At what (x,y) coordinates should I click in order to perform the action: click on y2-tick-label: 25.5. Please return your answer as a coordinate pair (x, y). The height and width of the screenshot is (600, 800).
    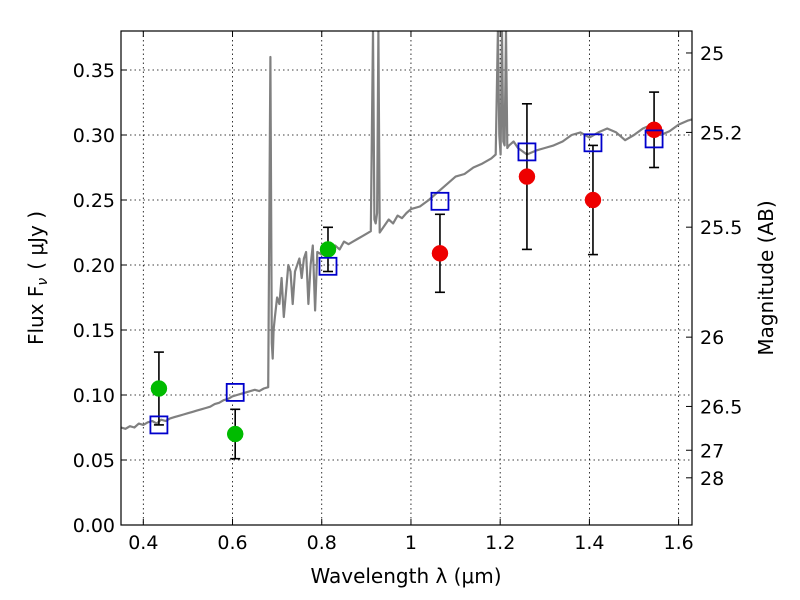
    Looking at the image, I should click on (721, 228).